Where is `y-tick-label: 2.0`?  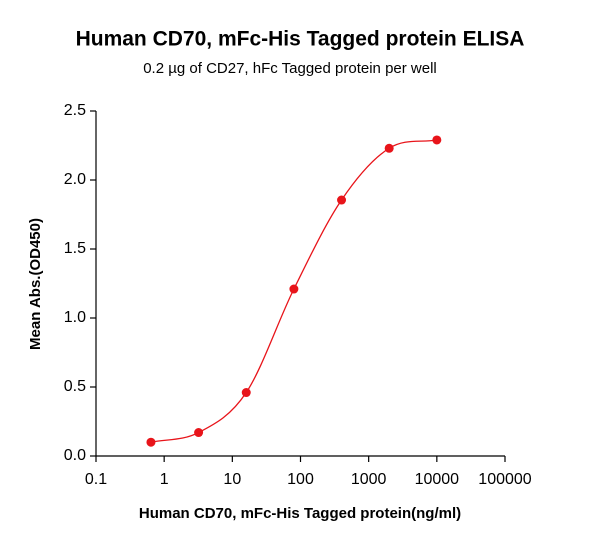
y-tick-label: 2.0 is located at coordinates (75, 179).